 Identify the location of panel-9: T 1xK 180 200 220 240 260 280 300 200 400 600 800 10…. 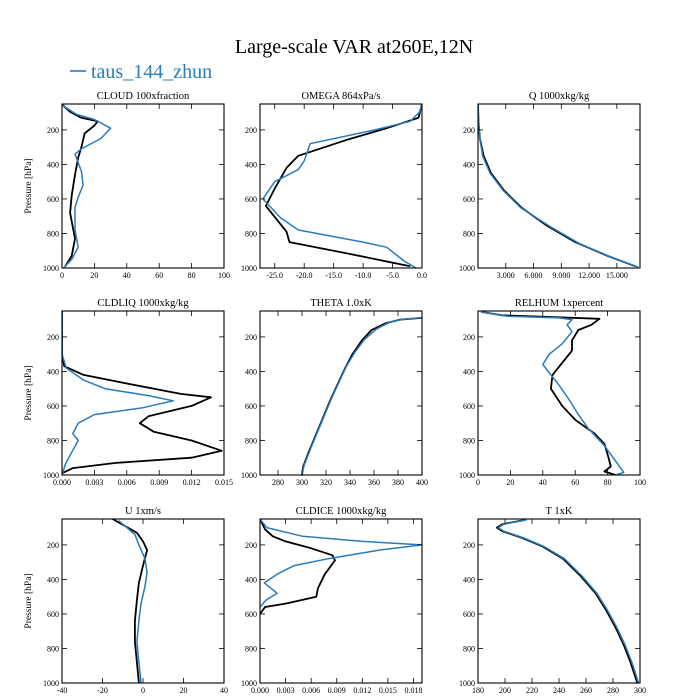
(552, 600).